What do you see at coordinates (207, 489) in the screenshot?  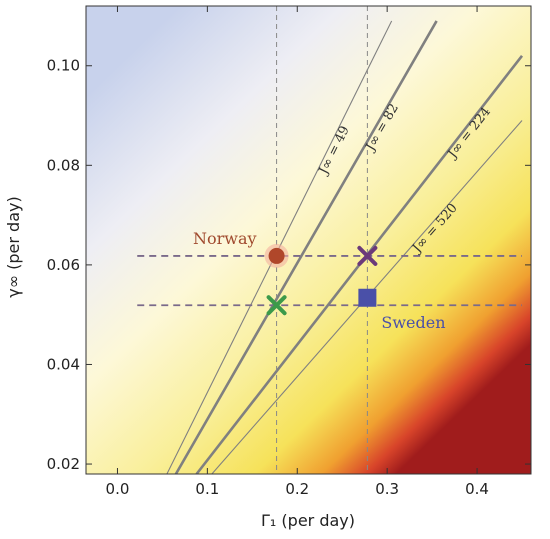 I see `x-tick-label-1: 0.1` at bounding box center [207, 489].